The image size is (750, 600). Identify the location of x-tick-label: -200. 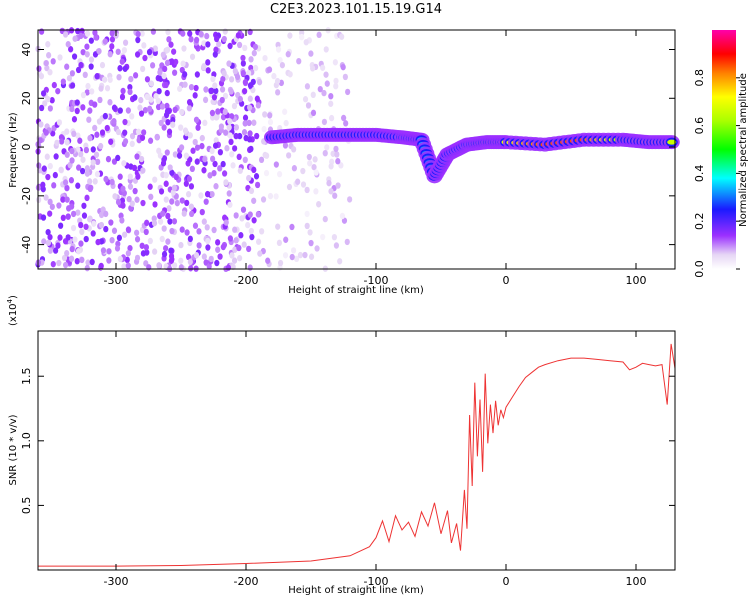
(246, 581).